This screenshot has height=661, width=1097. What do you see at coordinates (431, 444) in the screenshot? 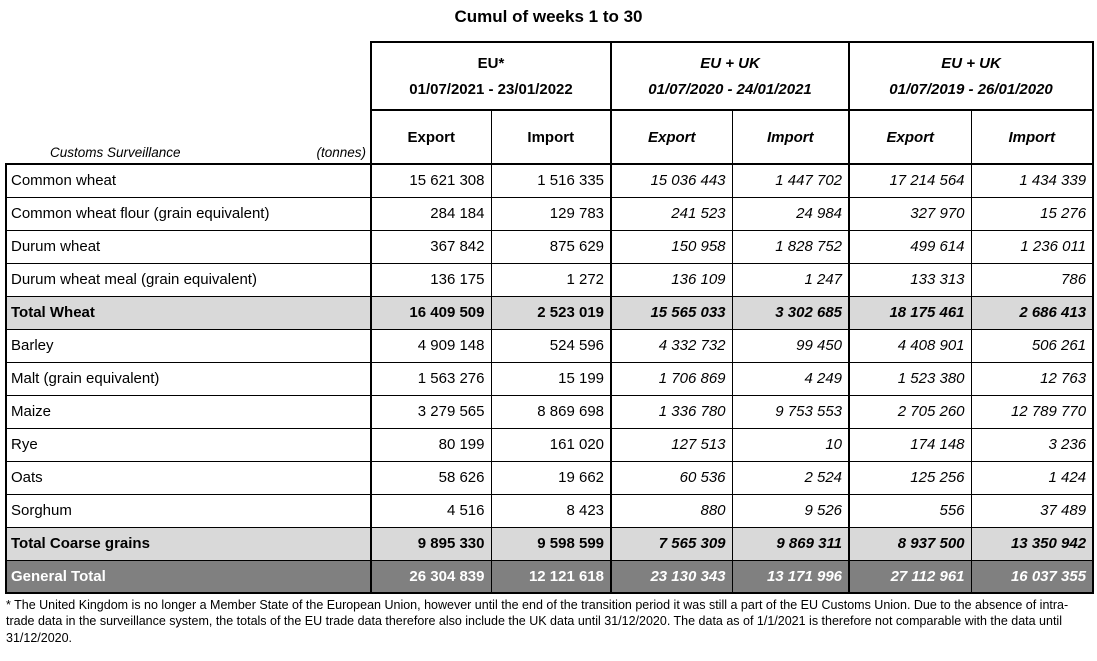
I see `cell-value: 80 199` at bounding box center [431, 444].